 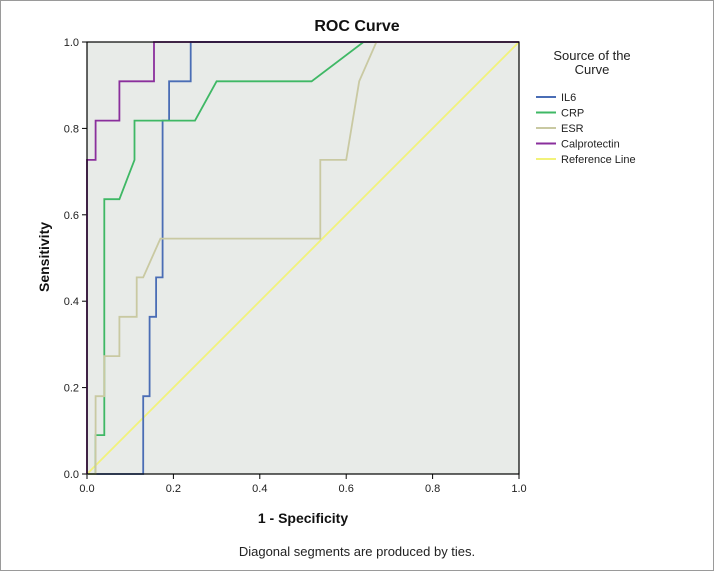 What do you see at coordinates (303, 518) in the screenshot?
I see `x-axis-label: 1 - Specificity` at bounding box center [303, 518].